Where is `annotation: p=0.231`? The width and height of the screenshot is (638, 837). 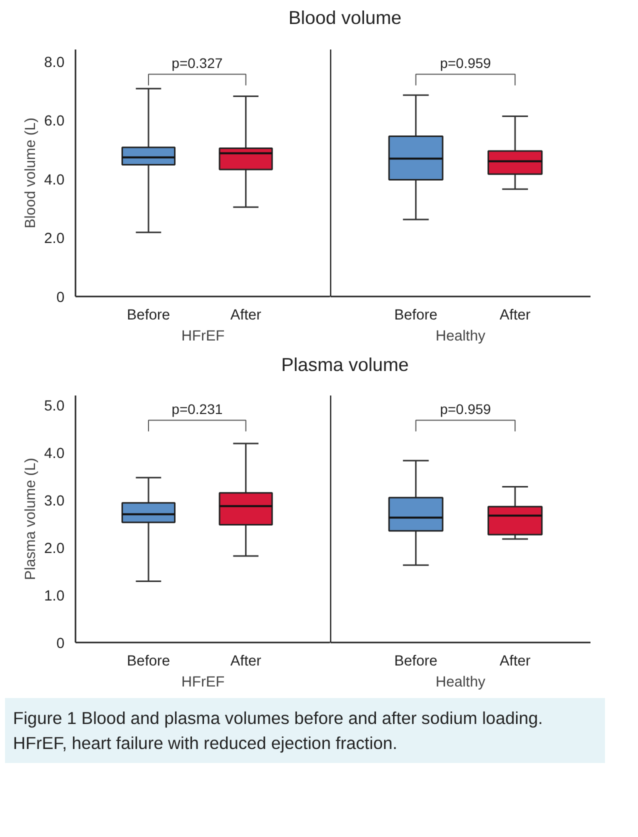 annotation: p=0.231 is located at coordinates (197, 410).